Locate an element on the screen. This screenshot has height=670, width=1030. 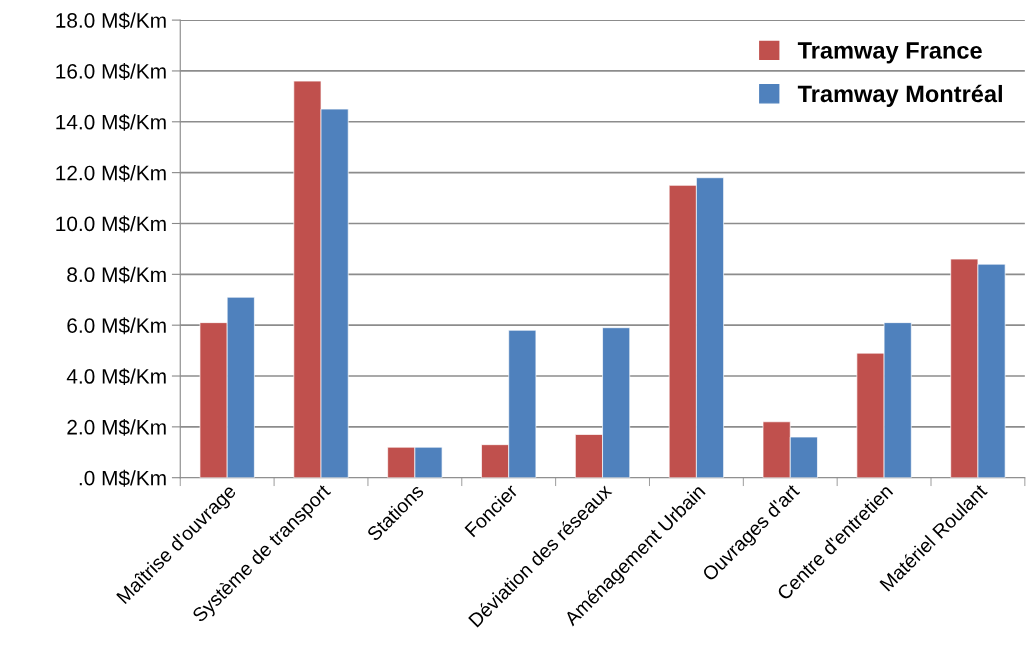
y-tick-label: 12.0 M$/Km is located at coordinates (111, 173).